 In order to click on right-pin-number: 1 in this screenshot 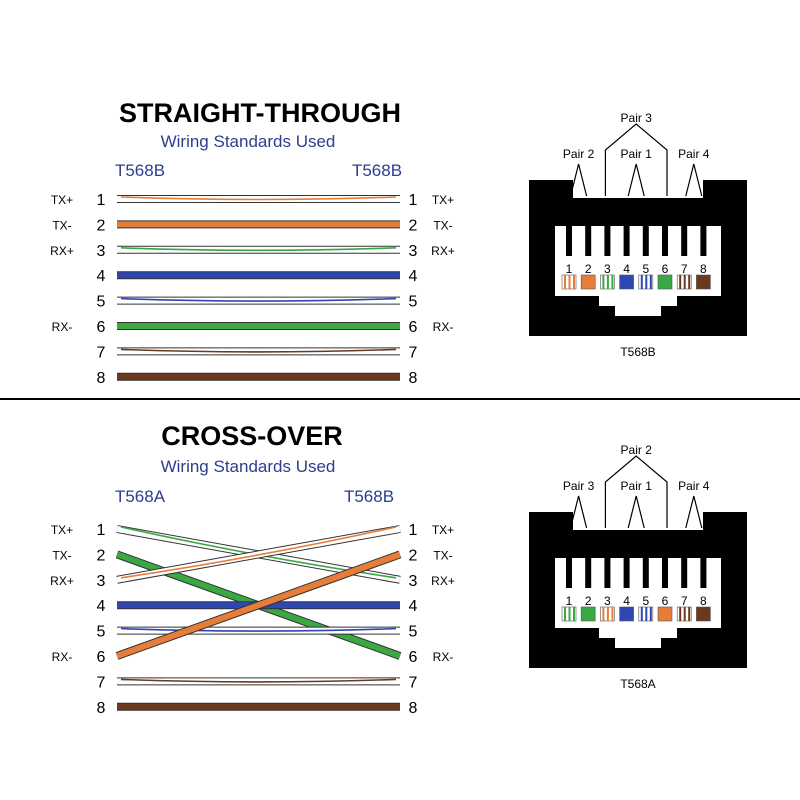, I will do `click(413, 530)`.